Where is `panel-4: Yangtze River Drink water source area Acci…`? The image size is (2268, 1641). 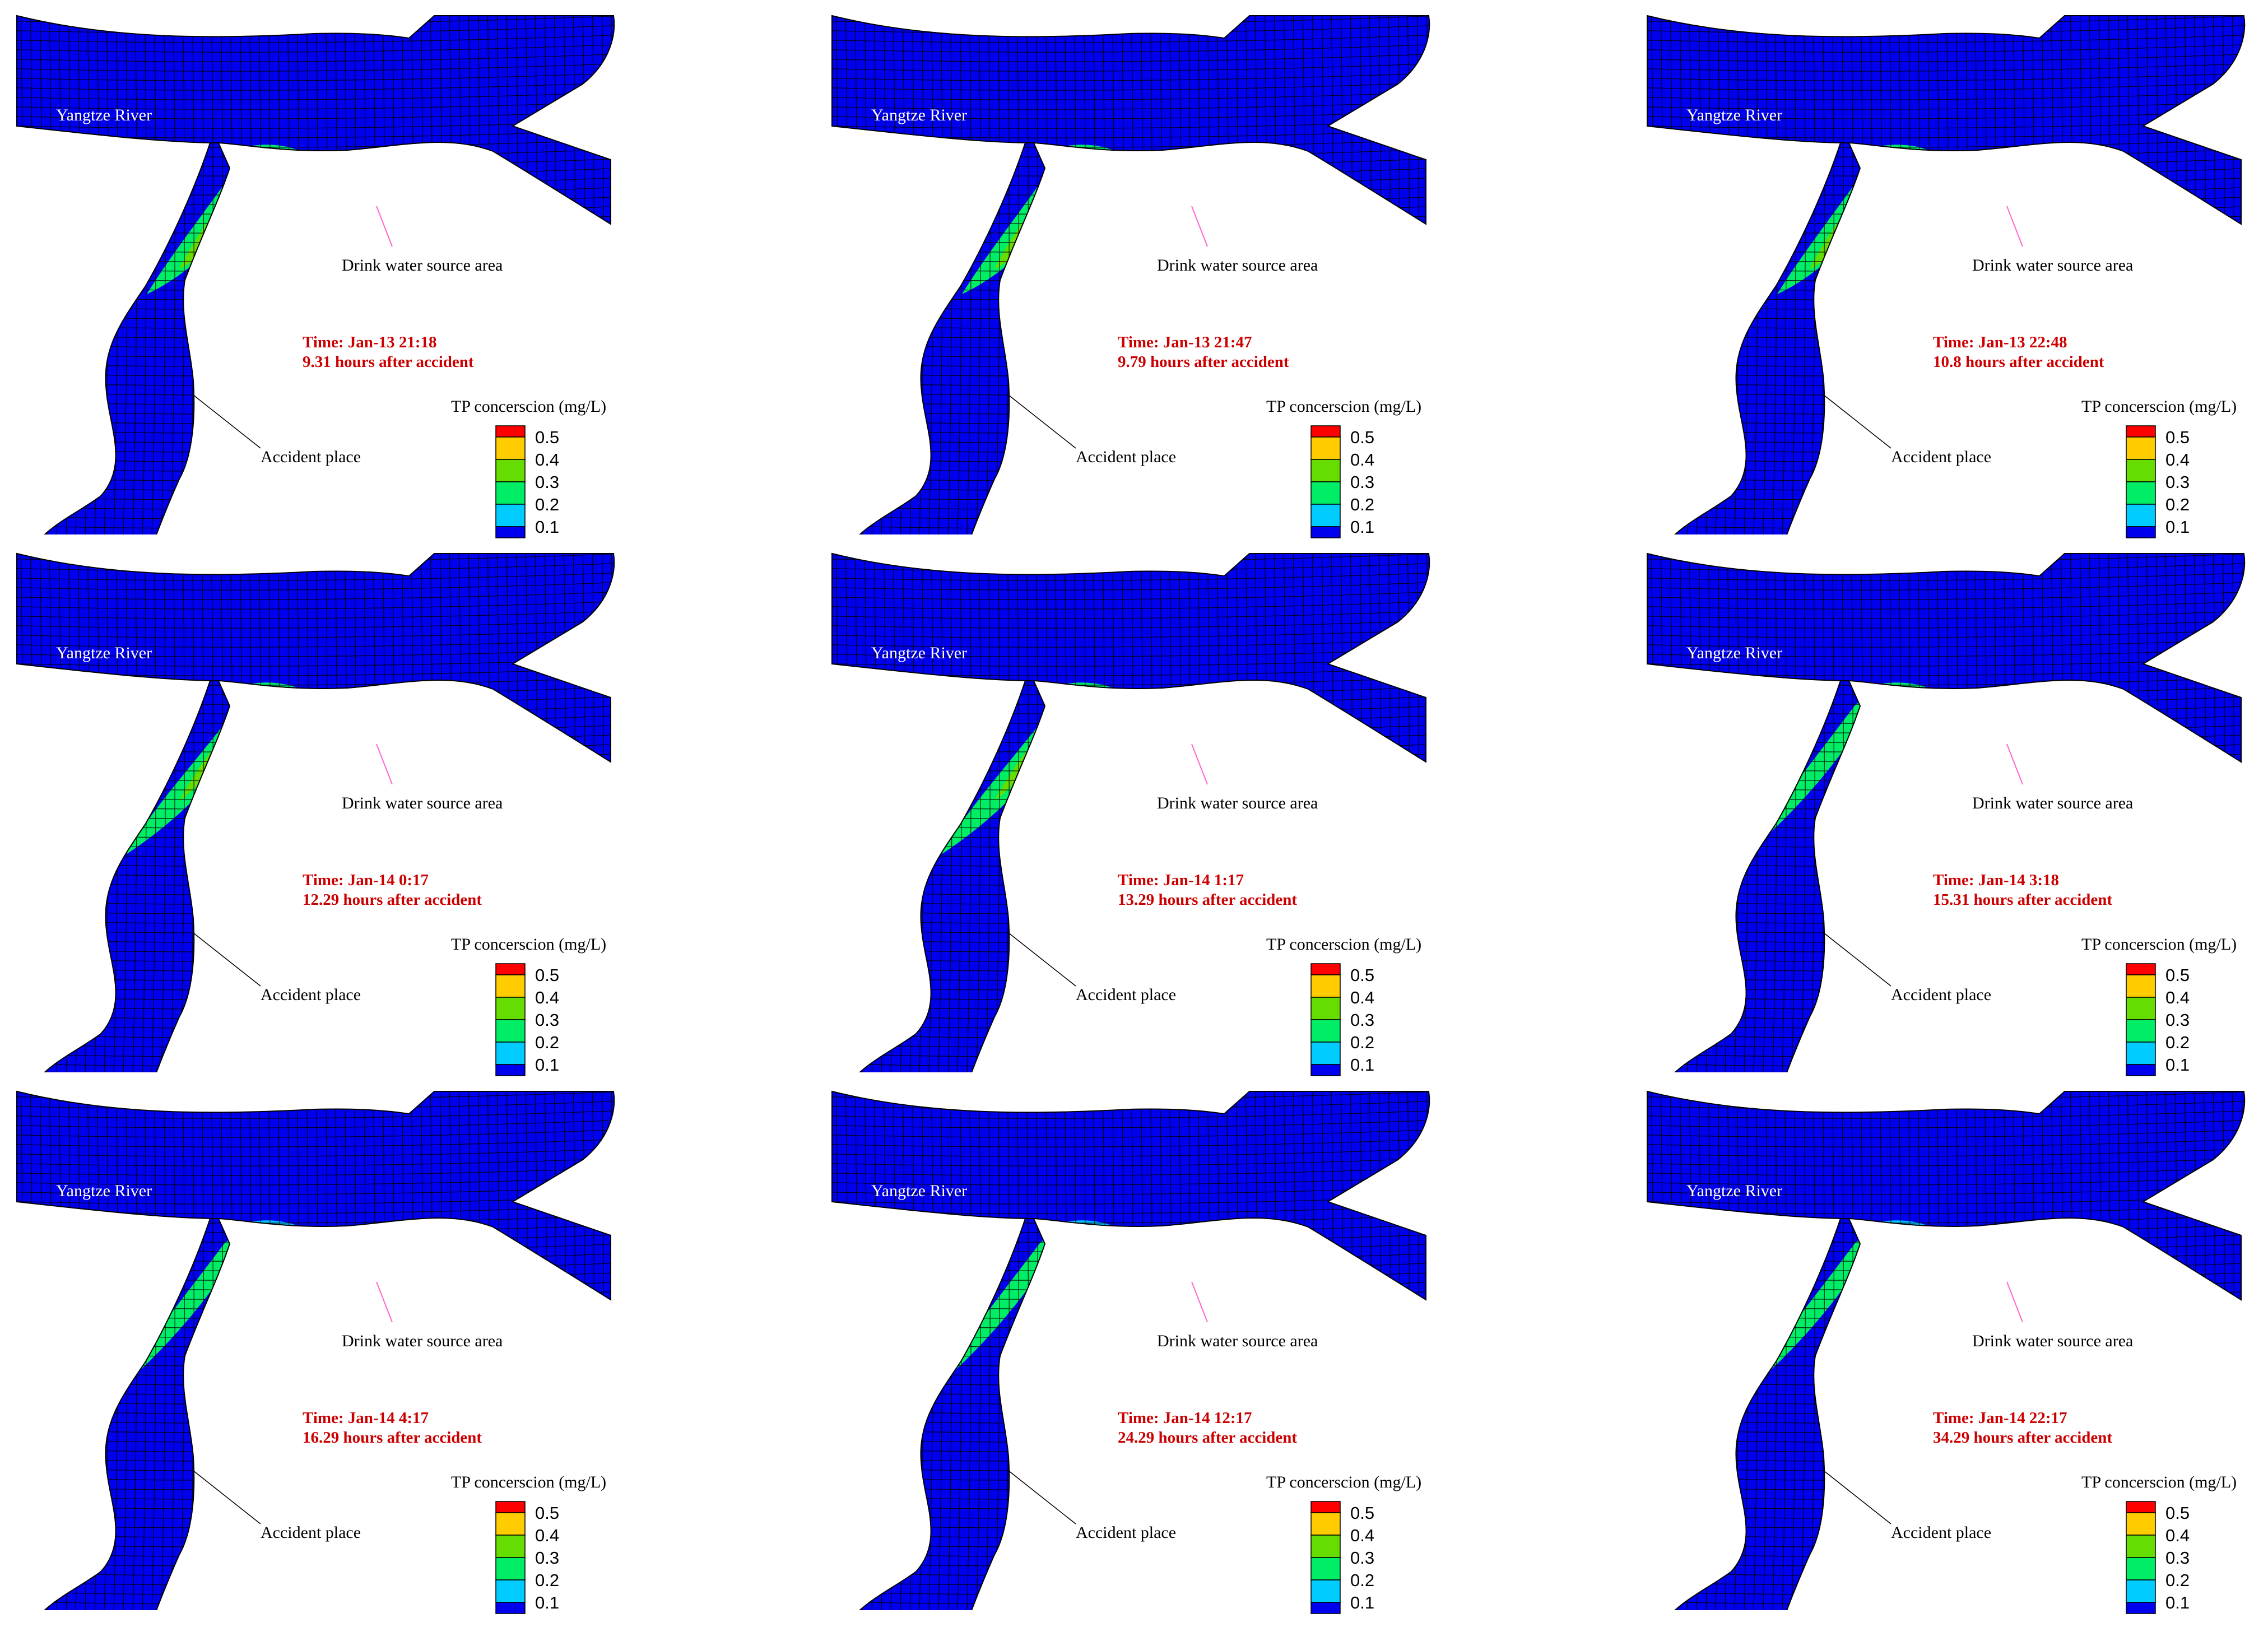 panel-4: Yangtze River Drink water source area Acci… is located at coordinates (315, 814).